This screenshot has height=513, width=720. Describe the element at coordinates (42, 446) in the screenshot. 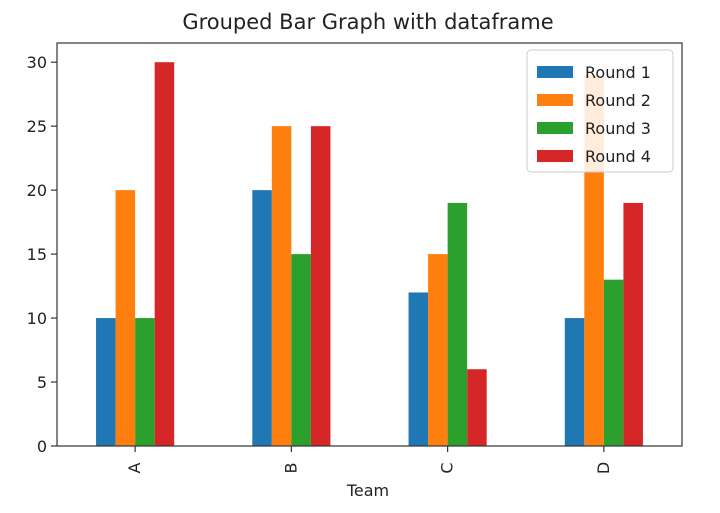

I see `y-tick-label: 0` at that location.